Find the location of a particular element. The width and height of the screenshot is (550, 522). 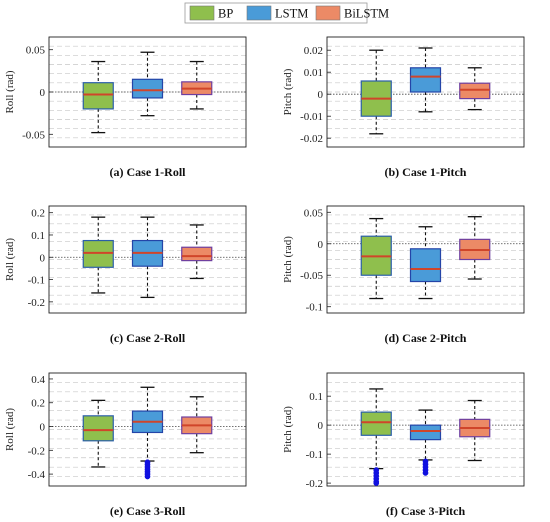

legend-label-bp: BP is located at coordinates (225, 14).